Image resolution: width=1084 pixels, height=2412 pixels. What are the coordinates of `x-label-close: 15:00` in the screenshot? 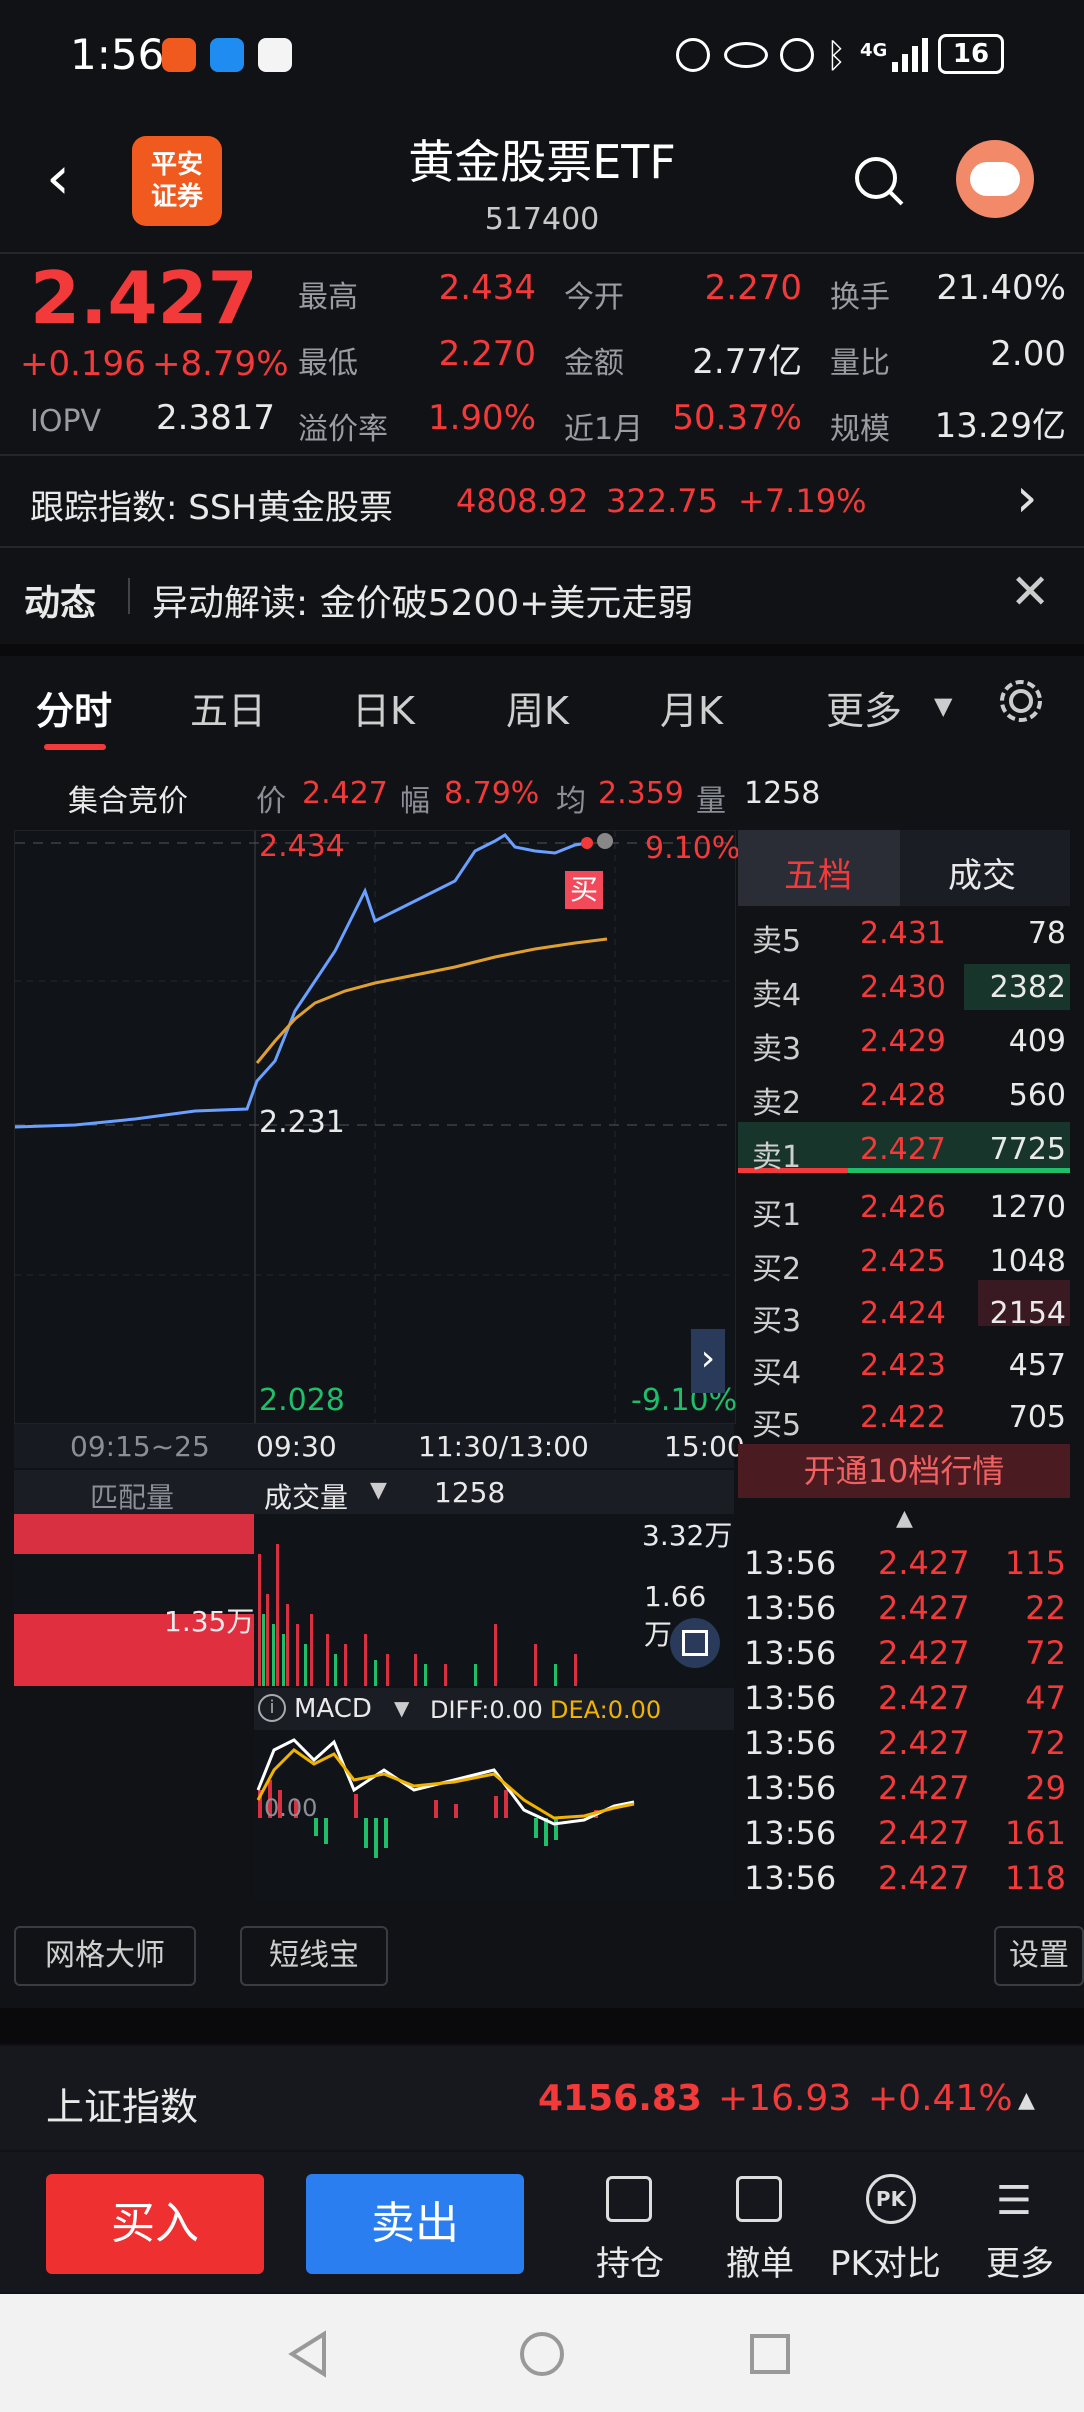 It's located at (704, 1446).